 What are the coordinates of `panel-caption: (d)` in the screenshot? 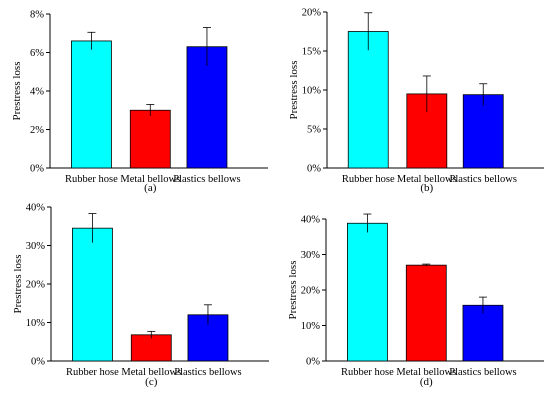 It's located at (426, 382).